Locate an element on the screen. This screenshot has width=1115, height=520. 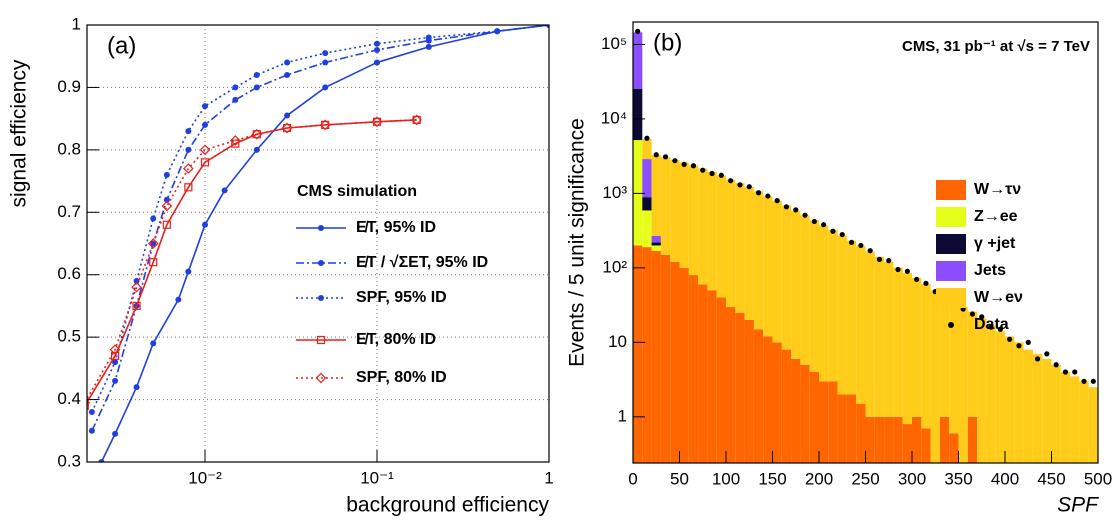
x-tick-label: 10⁻¹ is located at coordinates (377, 477).